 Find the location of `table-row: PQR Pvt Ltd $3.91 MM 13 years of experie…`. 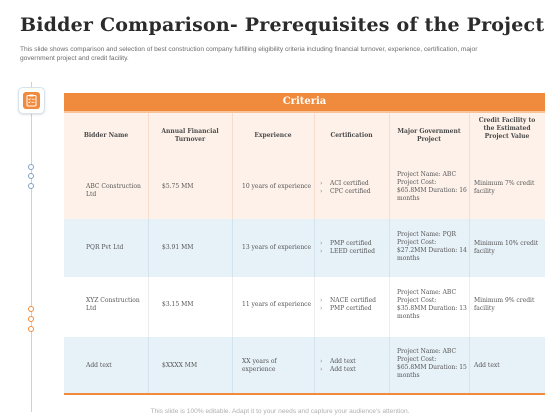

table-row: PQR Pvt Ltd $3.91 MM 13 years of experie… is located at coordinates (304, 248).